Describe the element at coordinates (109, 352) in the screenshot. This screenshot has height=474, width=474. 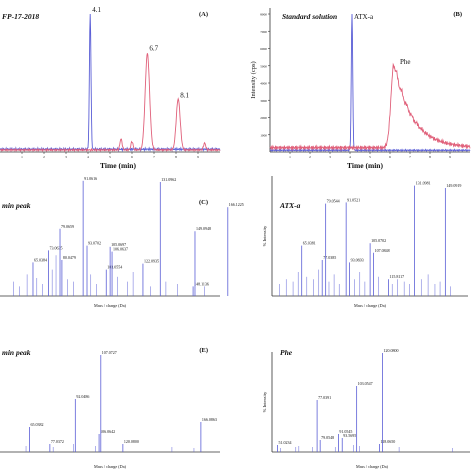
I see `peak-mz-label: 107.0727` at that location.